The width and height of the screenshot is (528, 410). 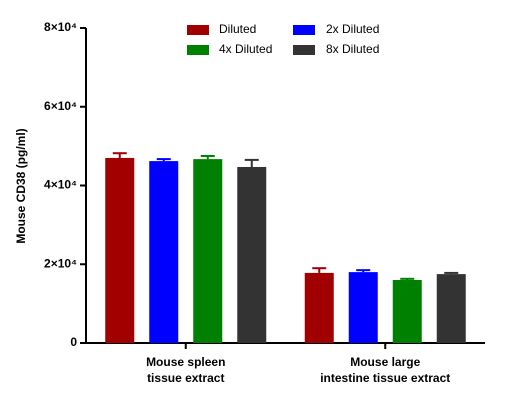 What do you see at coordinates (352, 49) in the screenshot?
I see `legend-label: 8x Diluted` at bounding box center [352, 49].